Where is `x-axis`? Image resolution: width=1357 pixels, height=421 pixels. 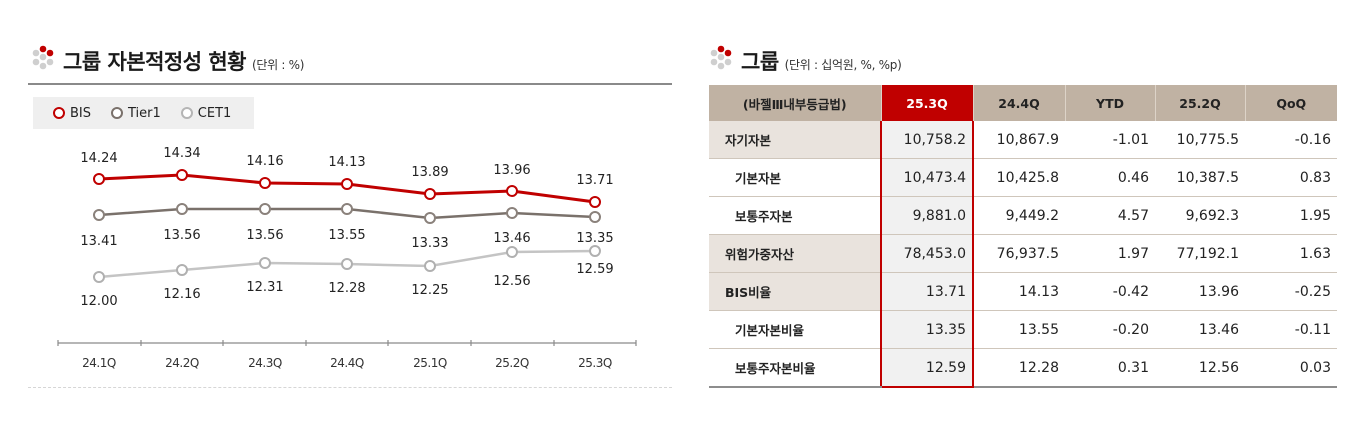 x-axis is located at coordinates (347, 343).